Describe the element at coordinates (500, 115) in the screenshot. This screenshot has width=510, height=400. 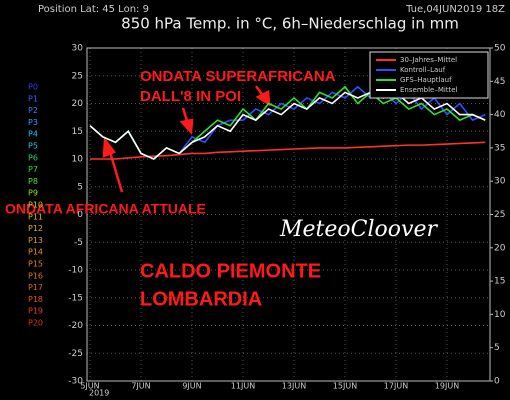
I see `y2-tick-label: 40` at that location.